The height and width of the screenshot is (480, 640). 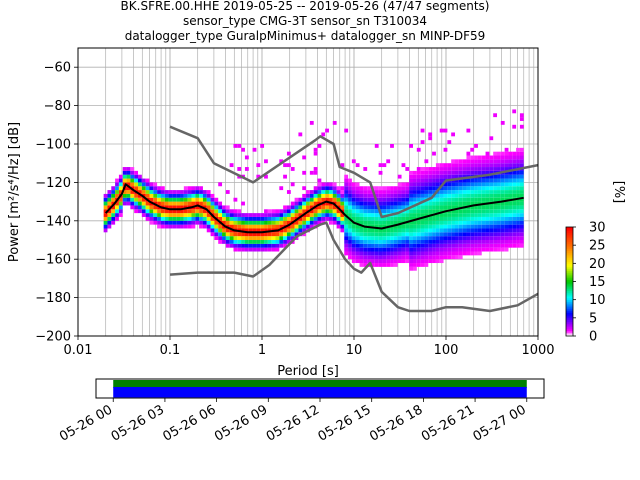 What do you see at coordinates (57, 106) in the screenshot?
I see `y-tick-label: −80` at bounding box center [57, 106].